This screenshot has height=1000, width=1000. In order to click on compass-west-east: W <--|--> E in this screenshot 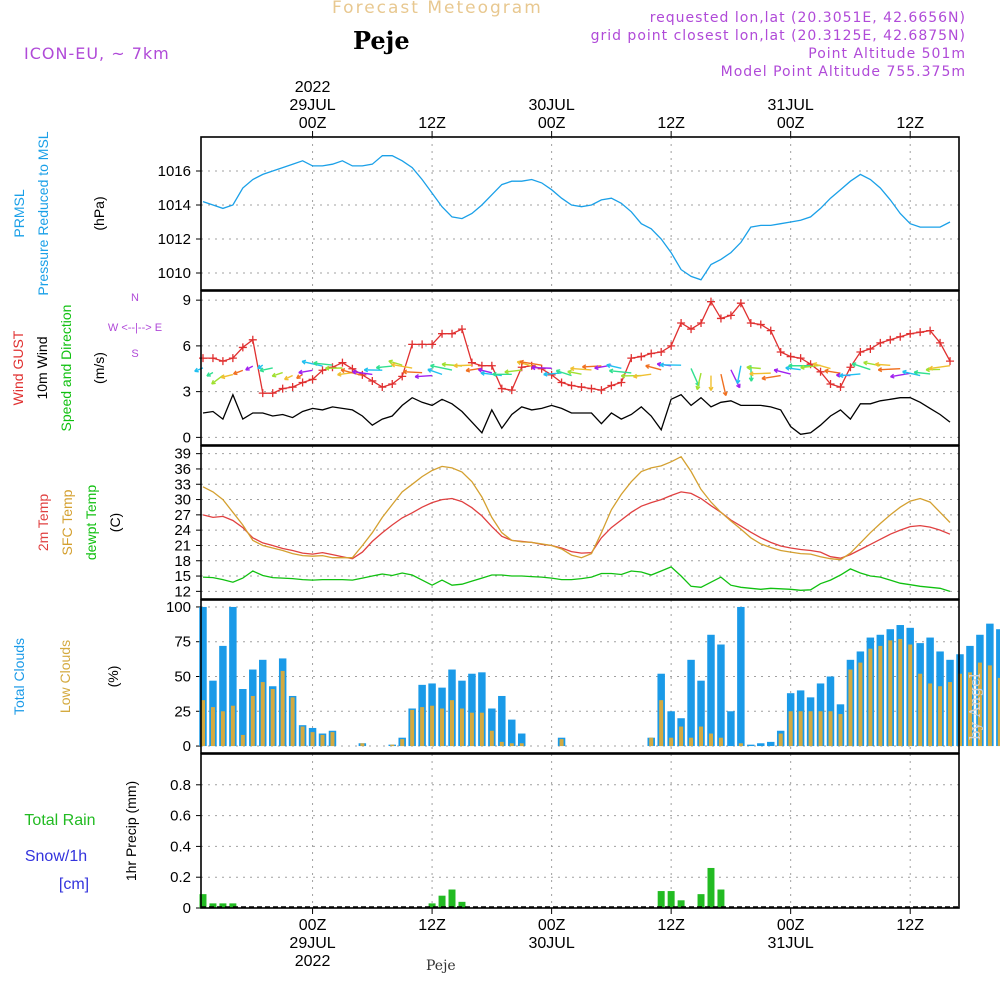, I will do `click(135, 328)`.